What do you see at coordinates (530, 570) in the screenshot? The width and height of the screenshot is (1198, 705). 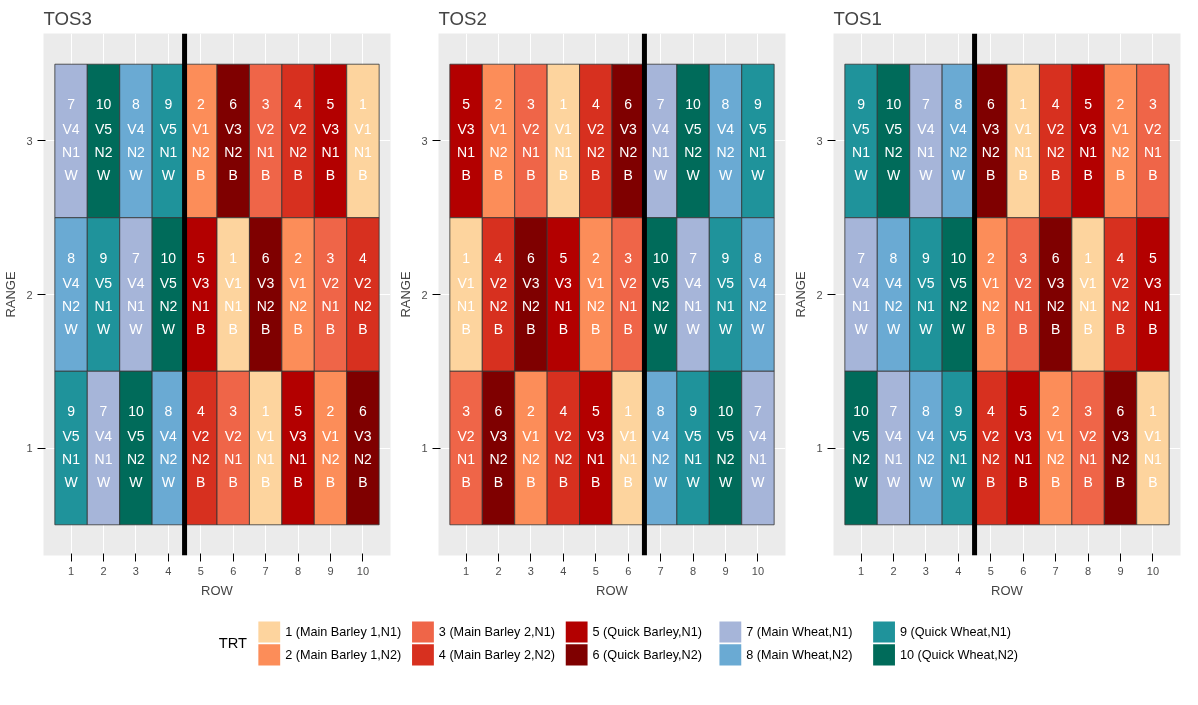 I see `x-tick-label: 3` at bounding box center [530, 570].